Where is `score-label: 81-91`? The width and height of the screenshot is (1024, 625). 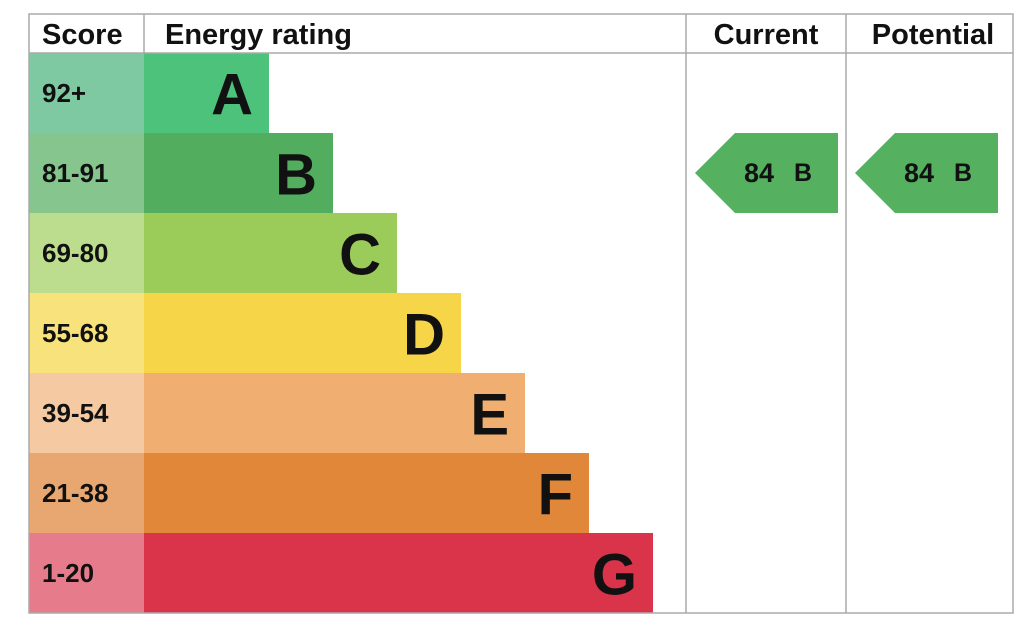 score-label: 81-91 is located at coordinates (75, 173).